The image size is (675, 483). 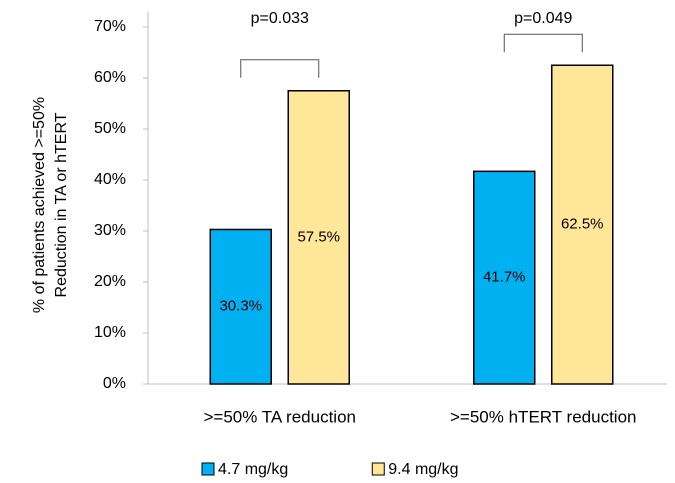 What do you see at coordinates (543, 18) in the screenshot?
I see `annotation: p=0.049` at bounding box center [543, 18].